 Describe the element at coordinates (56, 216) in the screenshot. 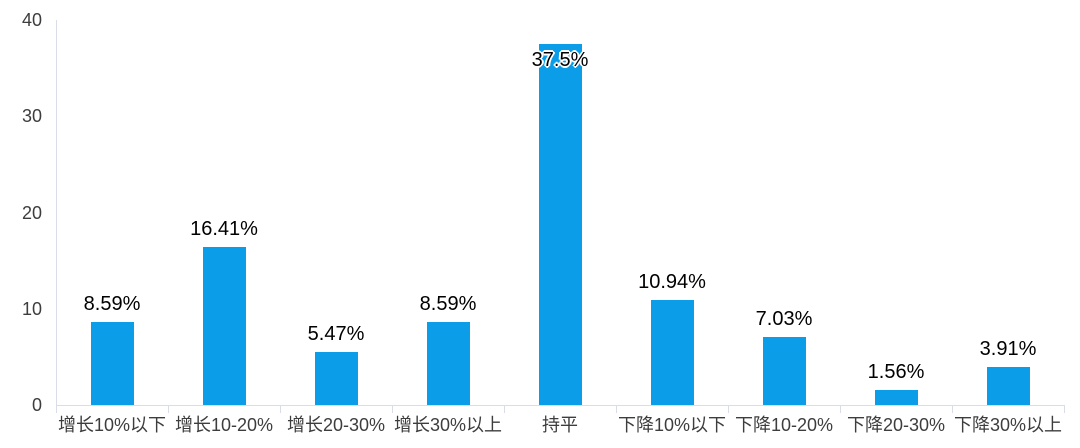

I see `y-axis-line` at that location.